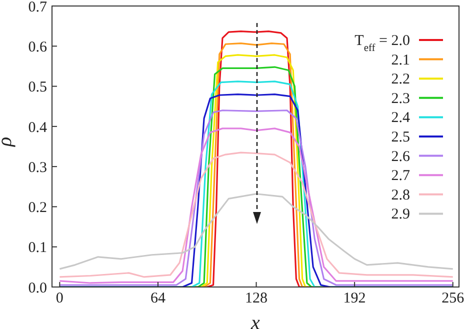 The image size is (474, 329). Describe the element at coordinates (38, 47) in the screenshot. I see `y-tick-label: 0.6` at that location.